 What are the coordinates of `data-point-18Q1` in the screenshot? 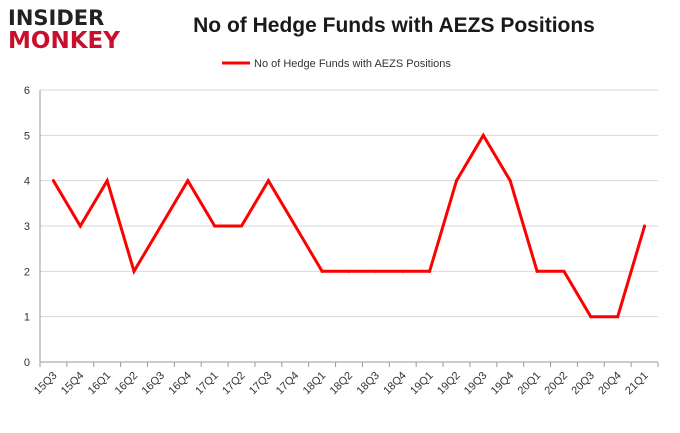 It's located at (322, 271).